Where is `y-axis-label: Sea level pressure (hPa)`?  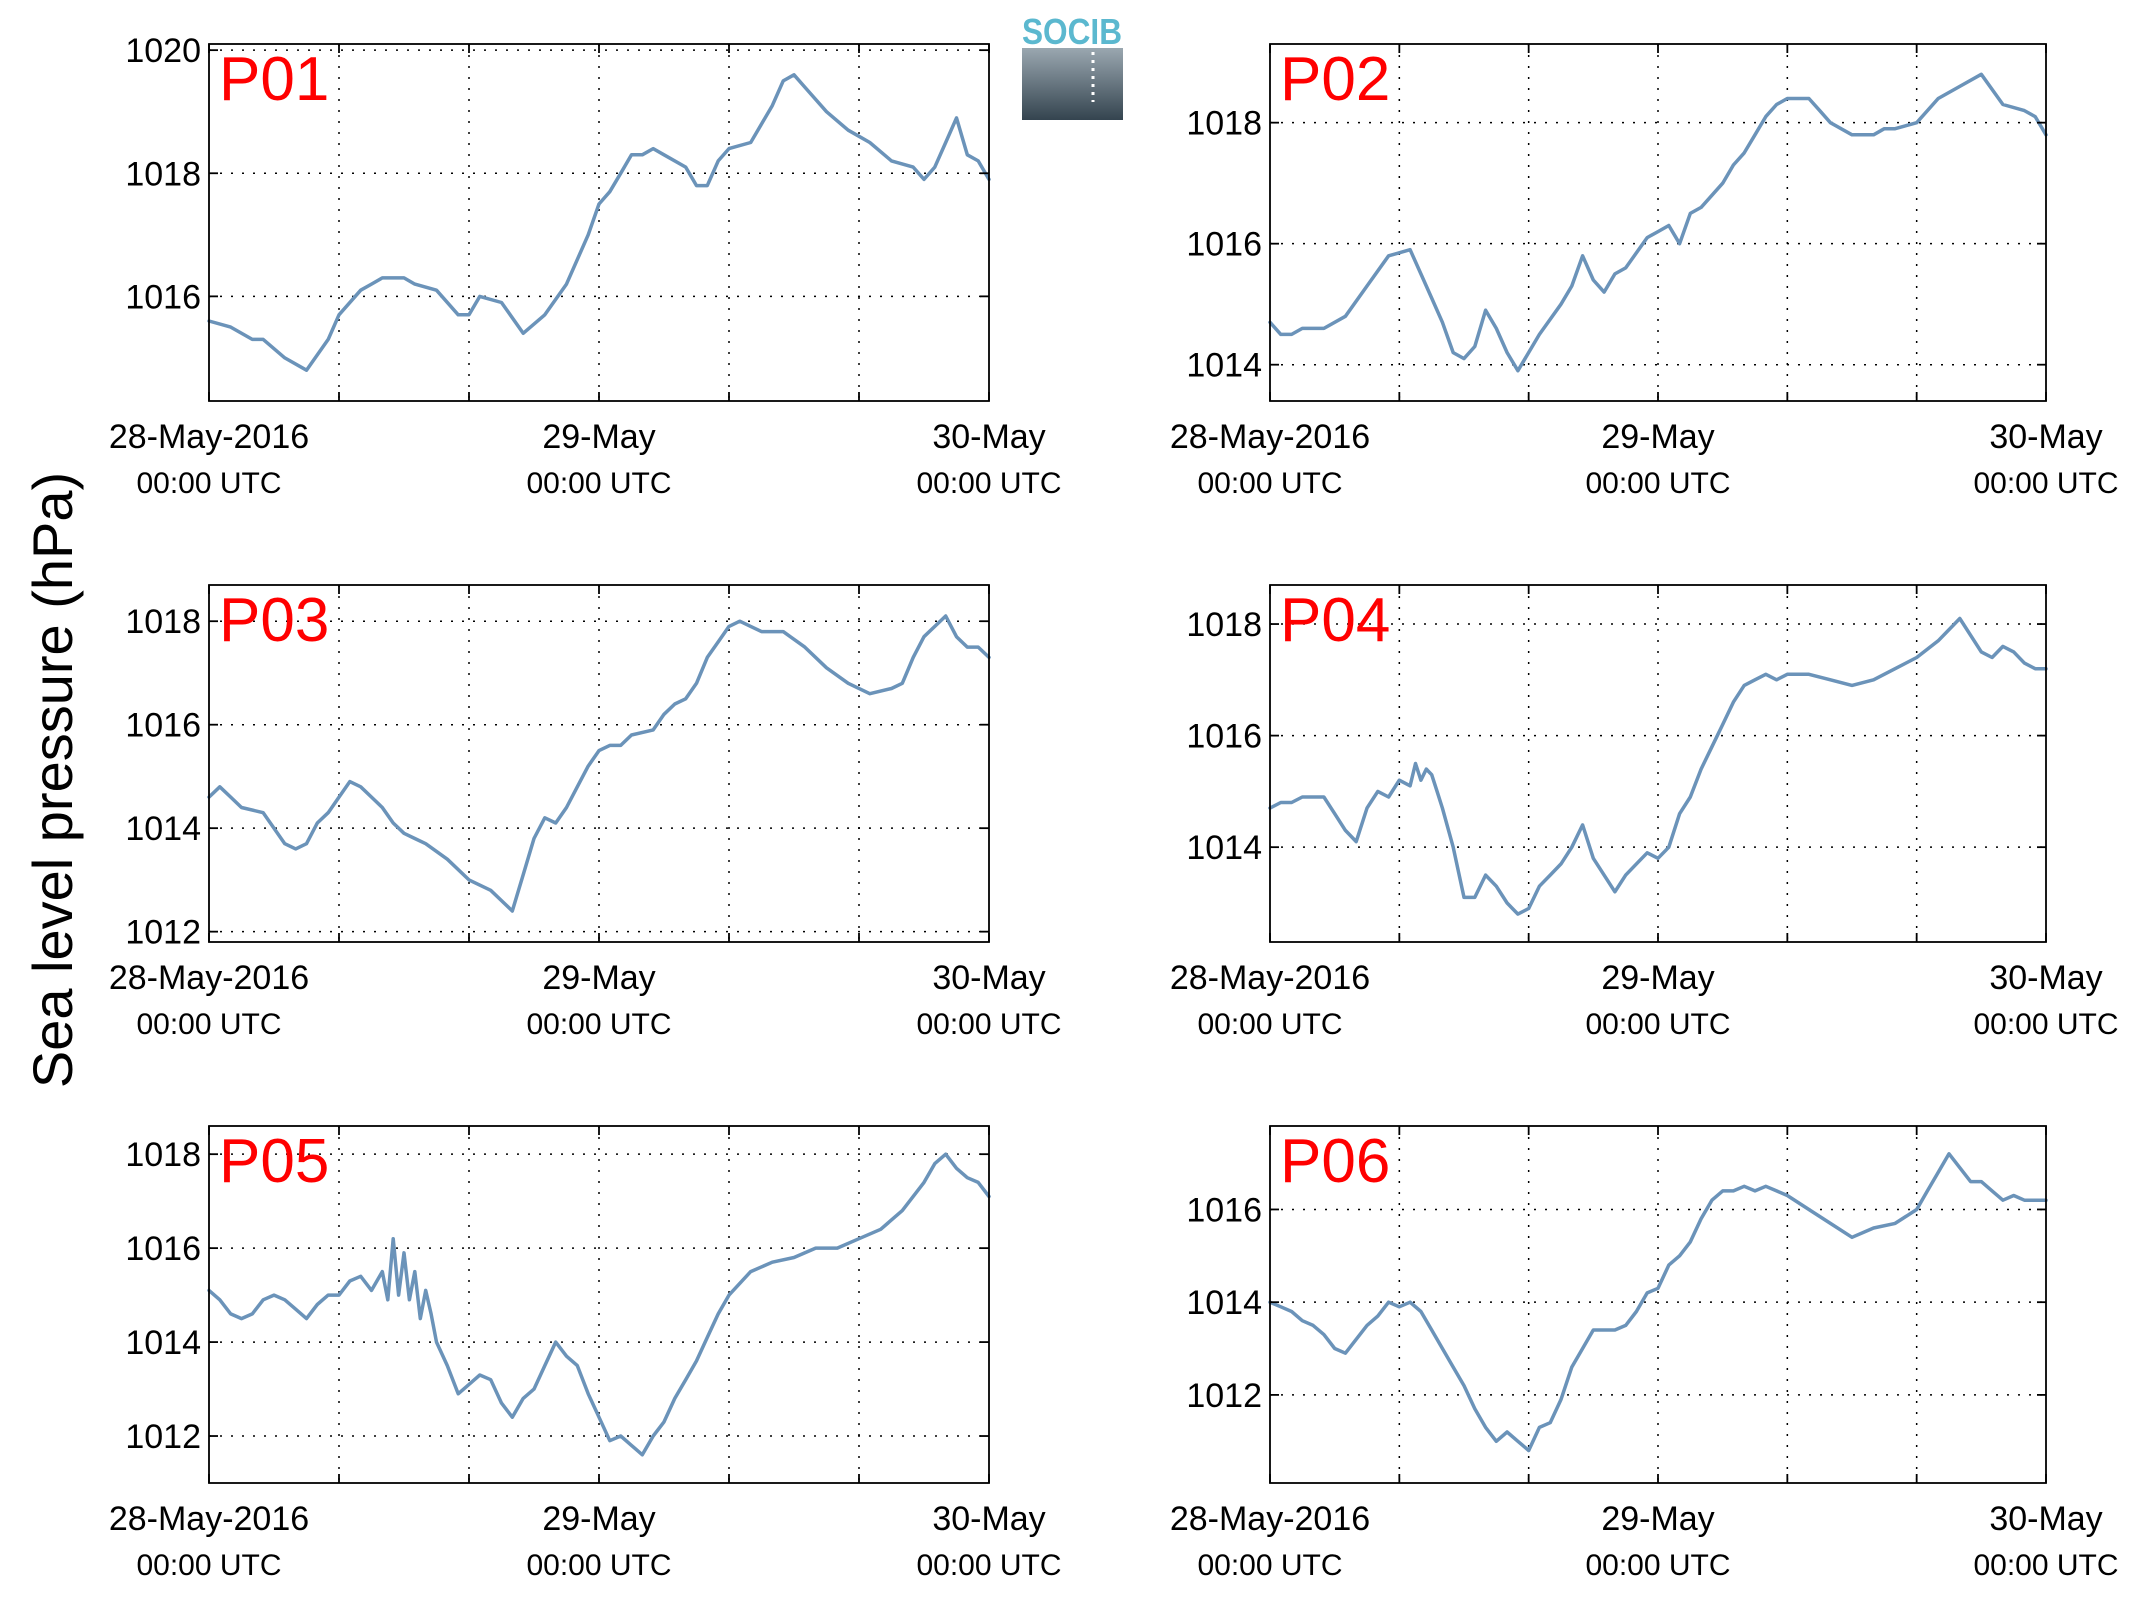 y-axis-label: Sea level pressure (hPa) is located at coordinates (52, 780).